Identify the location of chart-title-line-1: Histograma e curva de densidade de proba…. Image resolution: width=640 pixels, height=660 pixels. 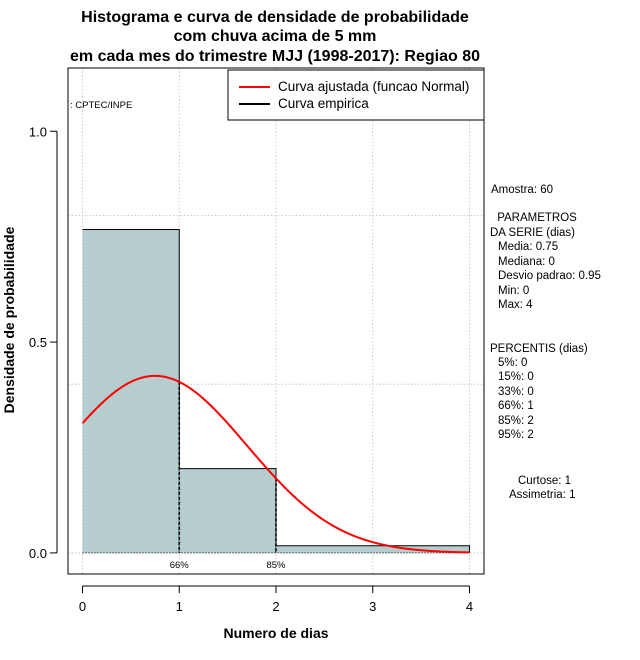
(275, 17).